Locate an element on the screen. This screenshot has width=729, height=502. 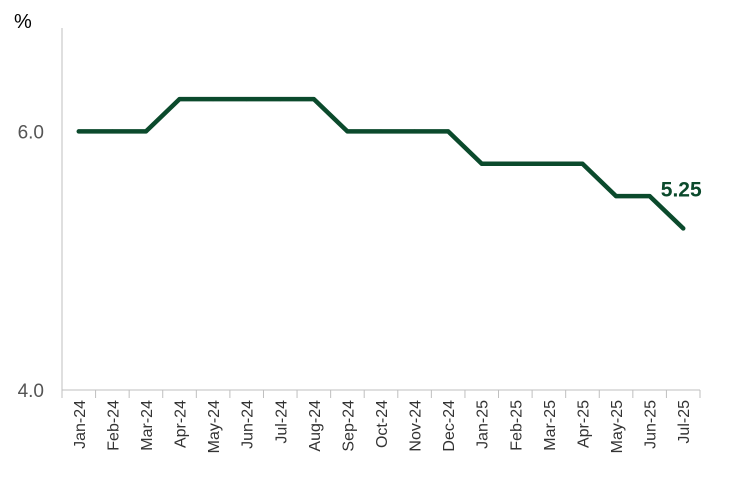
x-tick-label: Jun-24 is located at coordinates (248, 424).